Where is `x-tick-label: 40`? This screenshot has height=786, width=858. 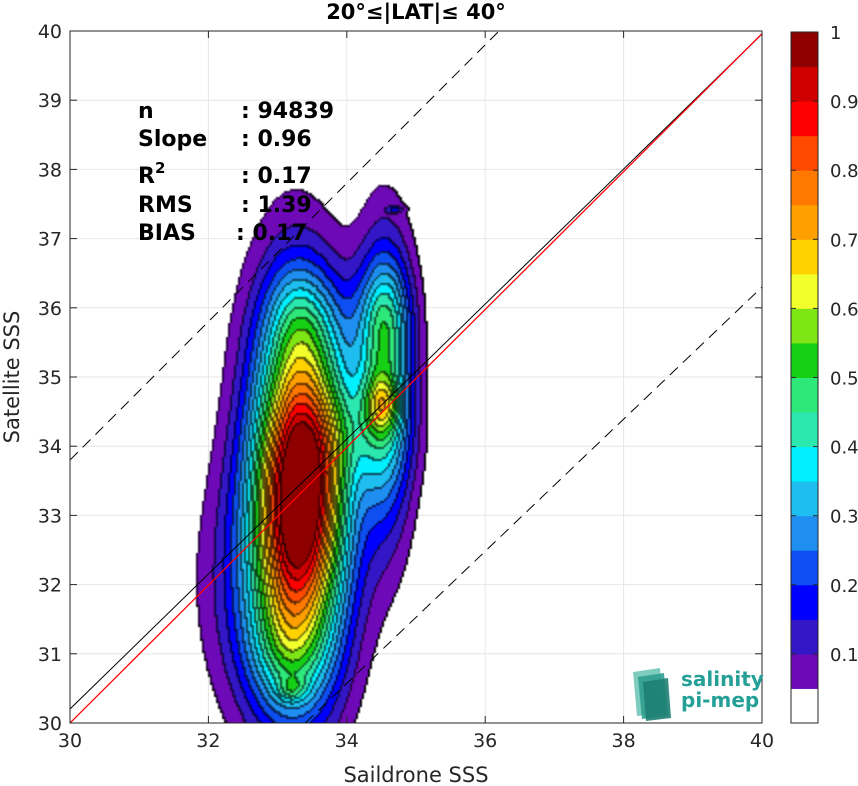
x-tick-label: 40 is located at coordinates (762, 741).